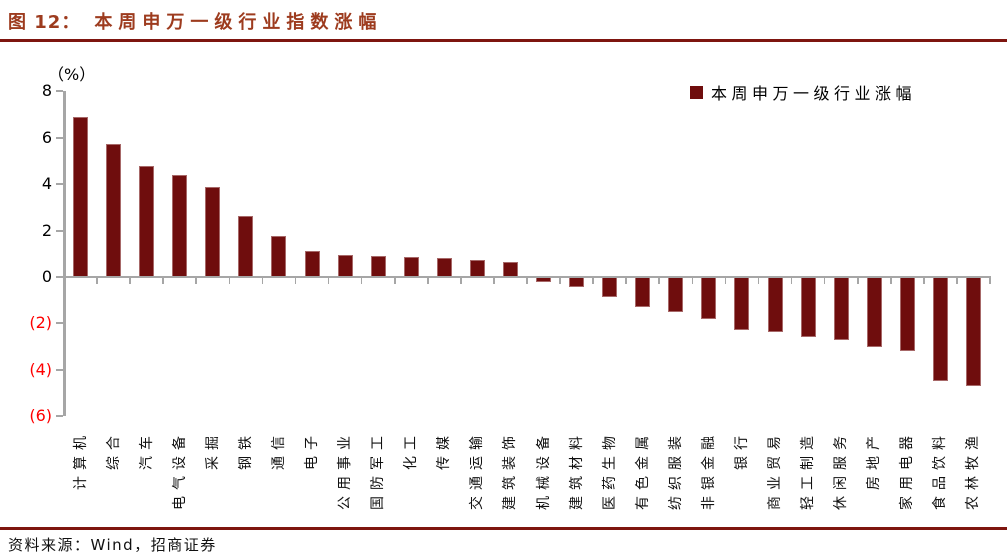 The height and width of the screenshot is (560, 1007). Describe the element at coordinates (510, 470) in the screenshot. I see `x-tick-label: 建筑装饰` at that location.